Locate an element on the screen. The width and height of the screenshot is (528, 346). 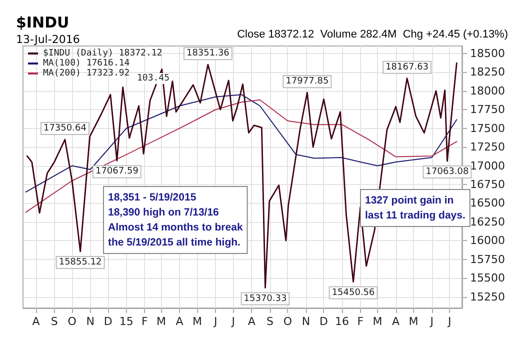
y-tick-label: 18500 is located at coordinates (487, 53).